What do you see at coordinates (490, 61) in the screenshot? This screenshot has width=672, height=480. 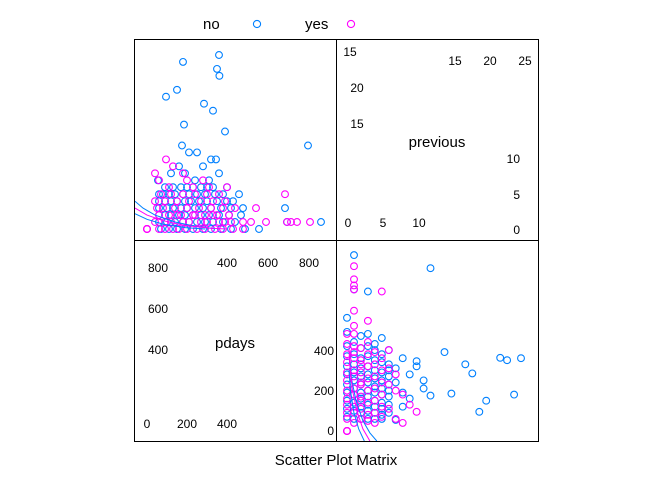 I see `tick-label: 20` at bounding box center [490, 61].